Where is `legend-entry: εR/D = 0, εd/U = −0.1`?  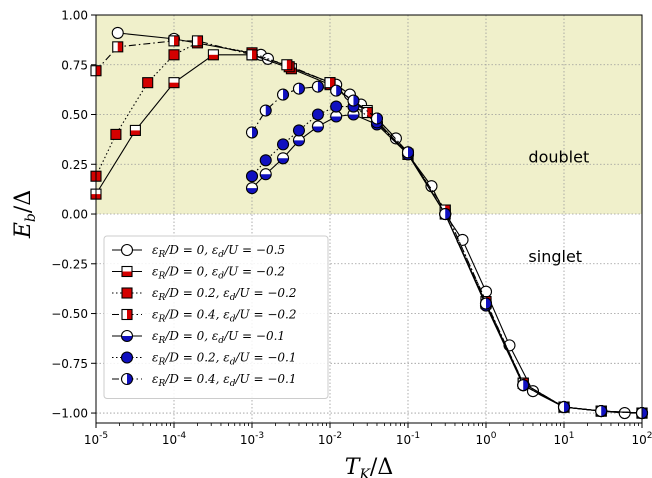 legend-entry: εR/D = 0, εd/U = −0.1 is located at coordinates (198, 337).